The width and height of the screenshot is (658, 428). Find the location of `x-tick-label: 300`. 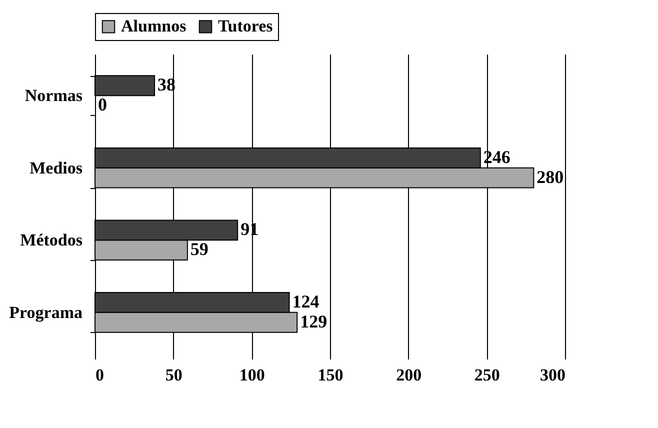

x-tick-label: 300 is located at coordinates (553, 375).